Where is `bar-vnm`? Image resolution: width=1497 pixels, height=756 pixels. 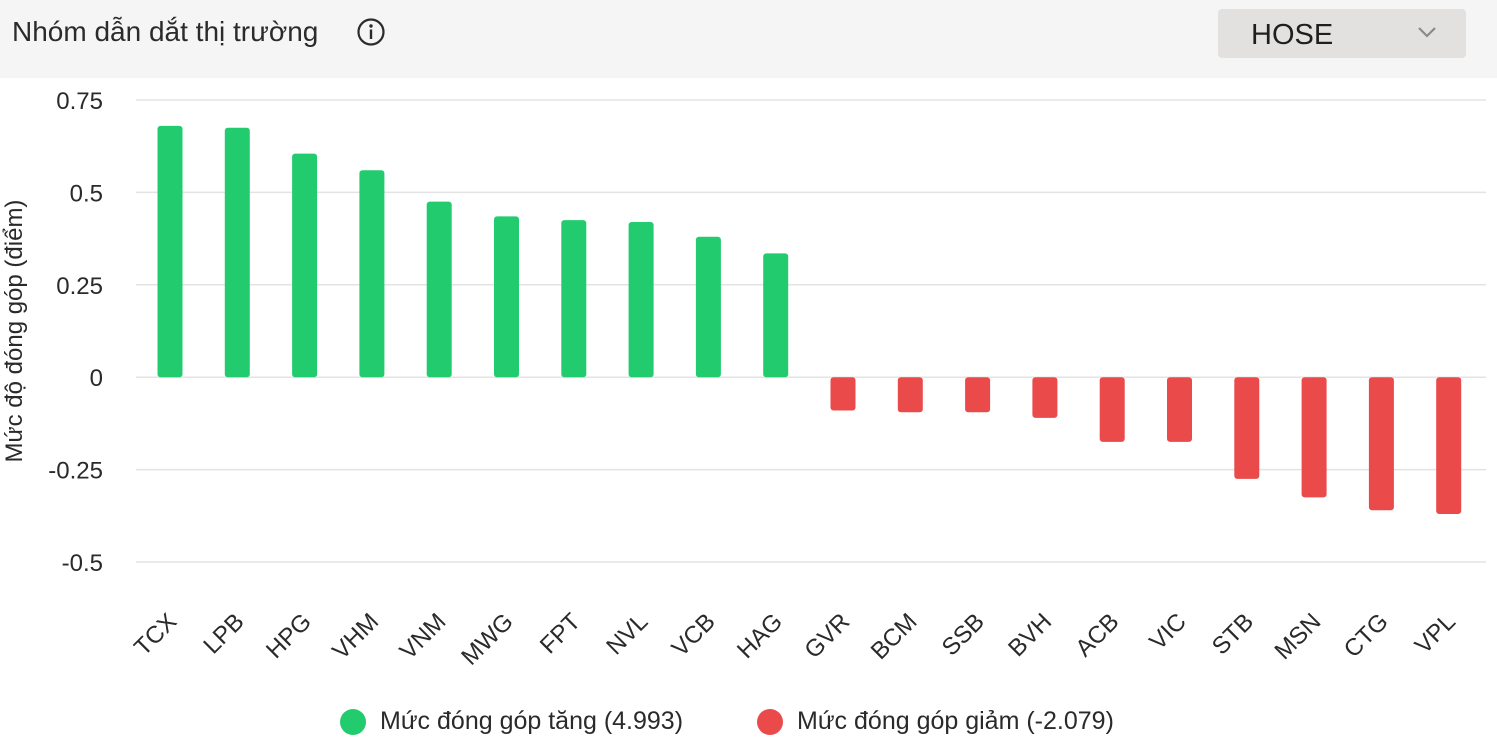 bar-vnm is located at coordinates (439, 289).